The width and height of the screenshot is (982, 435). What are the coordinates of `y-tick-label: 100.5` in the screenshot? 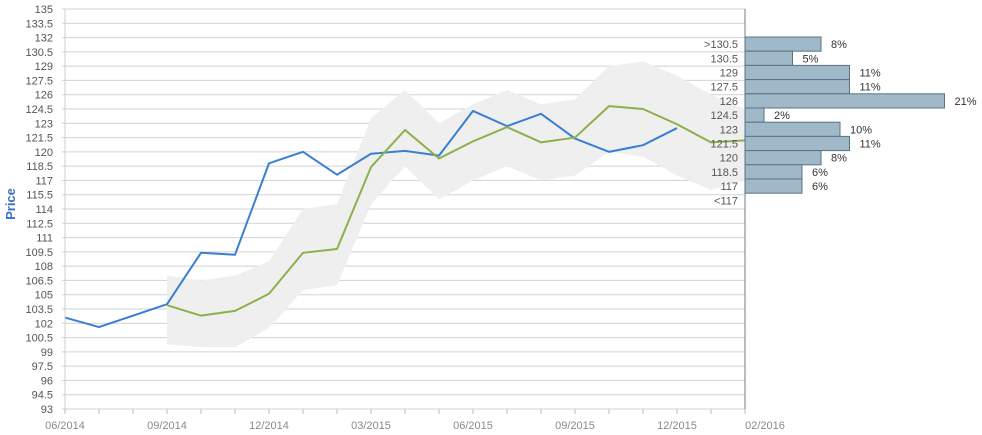 It's located at (39, 339).